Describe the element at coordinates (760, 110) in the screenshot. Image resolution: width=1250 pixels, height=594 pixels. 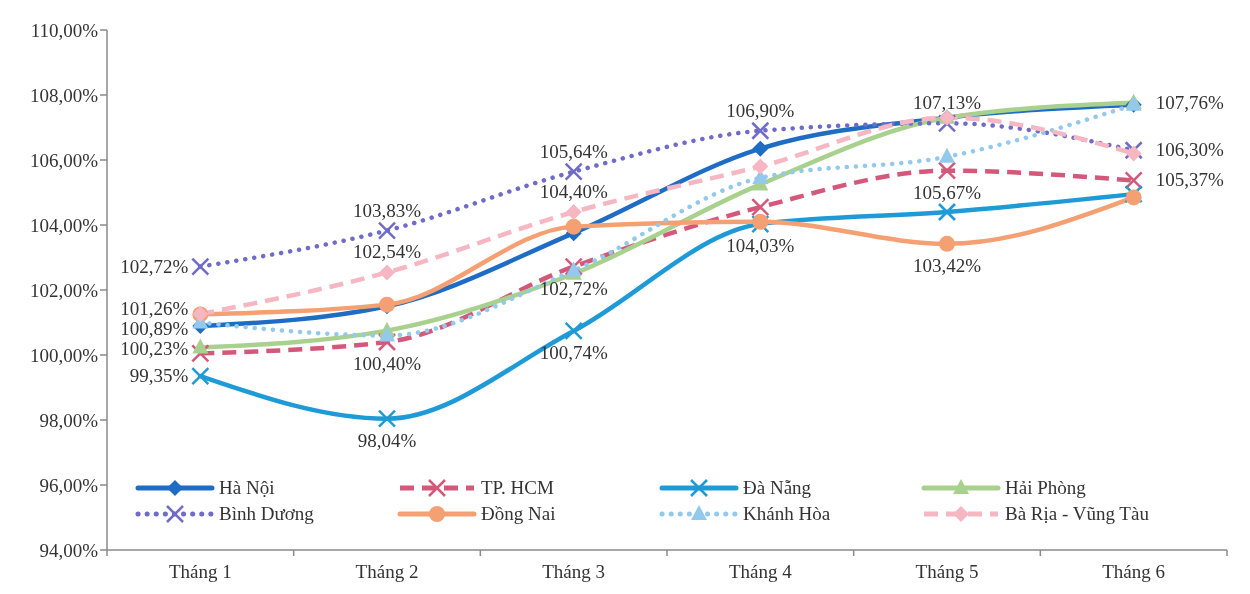
I see `data-label: 106,90%` at that location.